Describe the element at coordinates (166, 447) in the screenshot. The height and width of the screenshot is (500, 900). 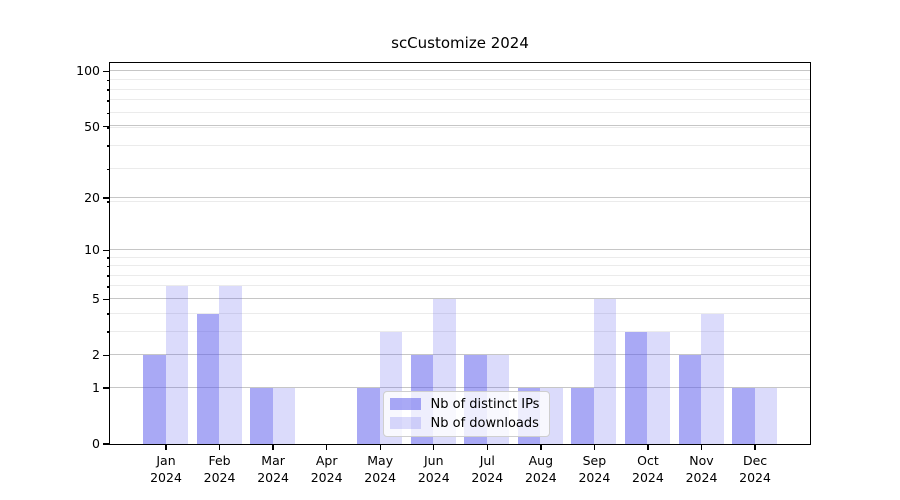
I see `x-tick-jan` at that location.